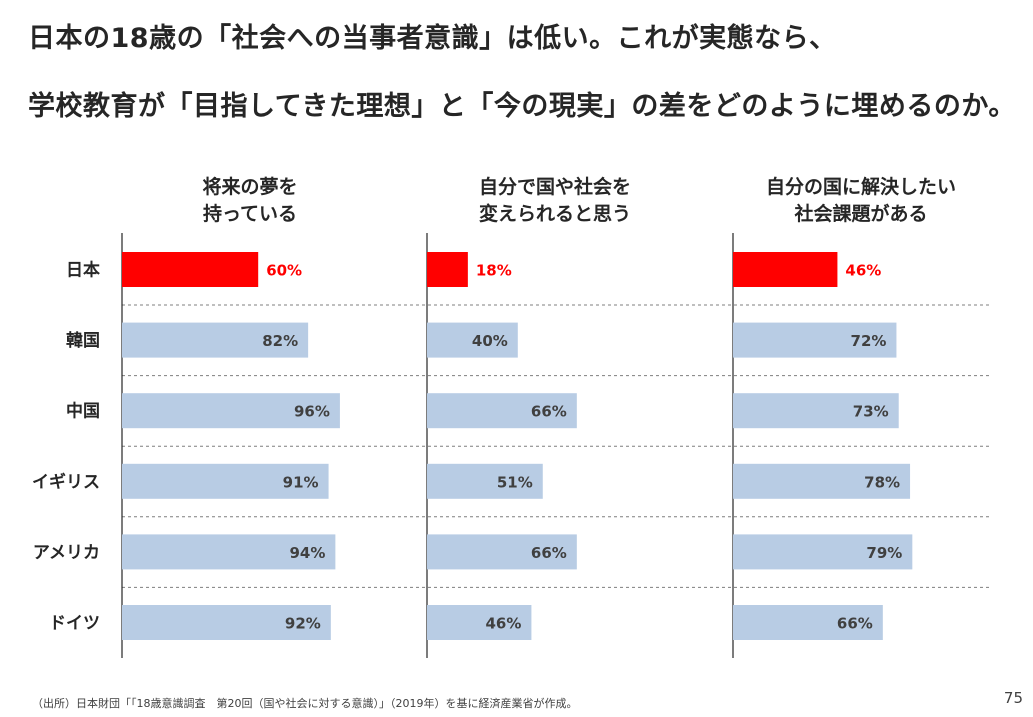  What do you see at coordinates (280, 341) in the screenshot?
I see `data-label: 82%` at bounding box center [280, 341].